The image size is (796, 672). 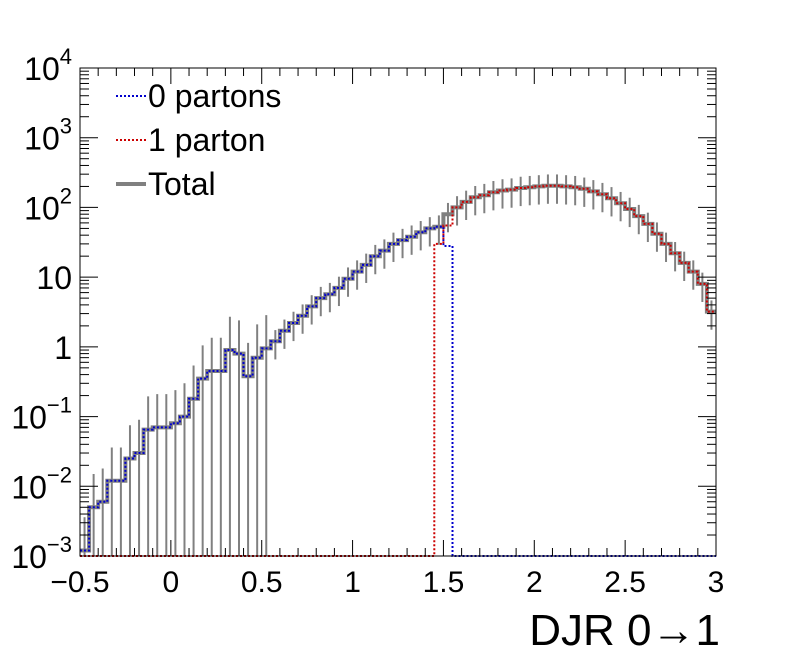 I want to click on x-tick-label: 2.5, so click(x=625, y=582).